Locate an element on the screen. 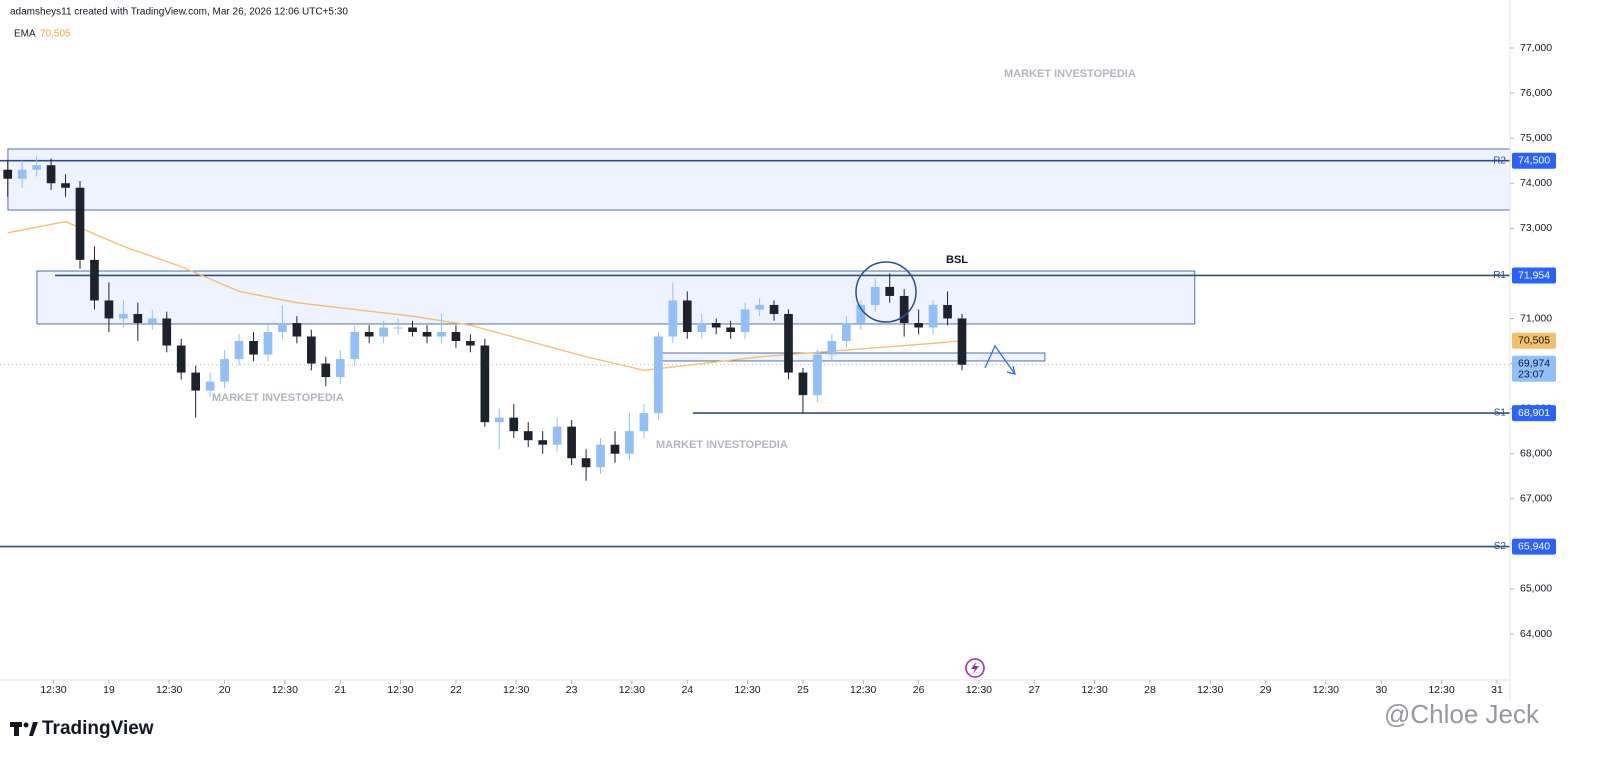 This screenshot has height=769, width=1600. x-tick-label: 30 is located at coordinates (1381, 690).